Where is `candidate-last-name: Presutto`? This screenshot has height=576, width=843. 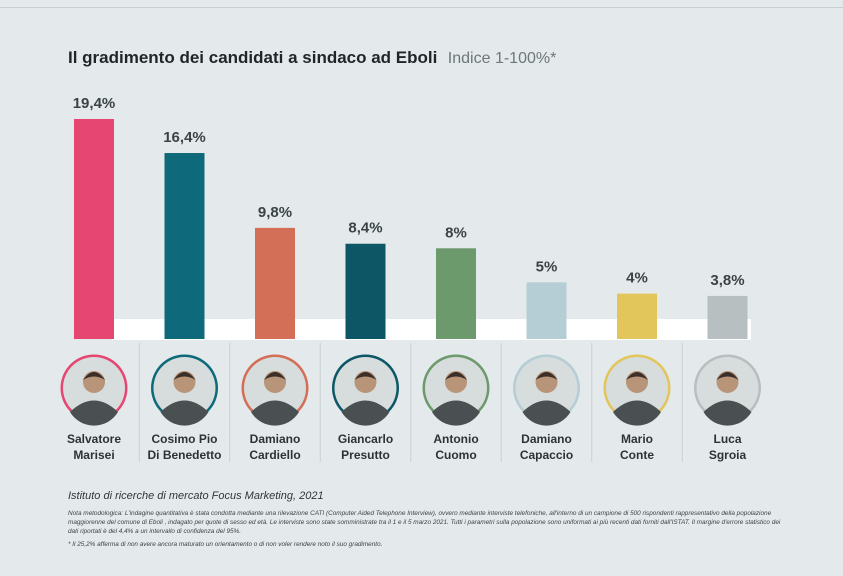 candidate-last-name: Presutto is located at coordinates (365, 455).